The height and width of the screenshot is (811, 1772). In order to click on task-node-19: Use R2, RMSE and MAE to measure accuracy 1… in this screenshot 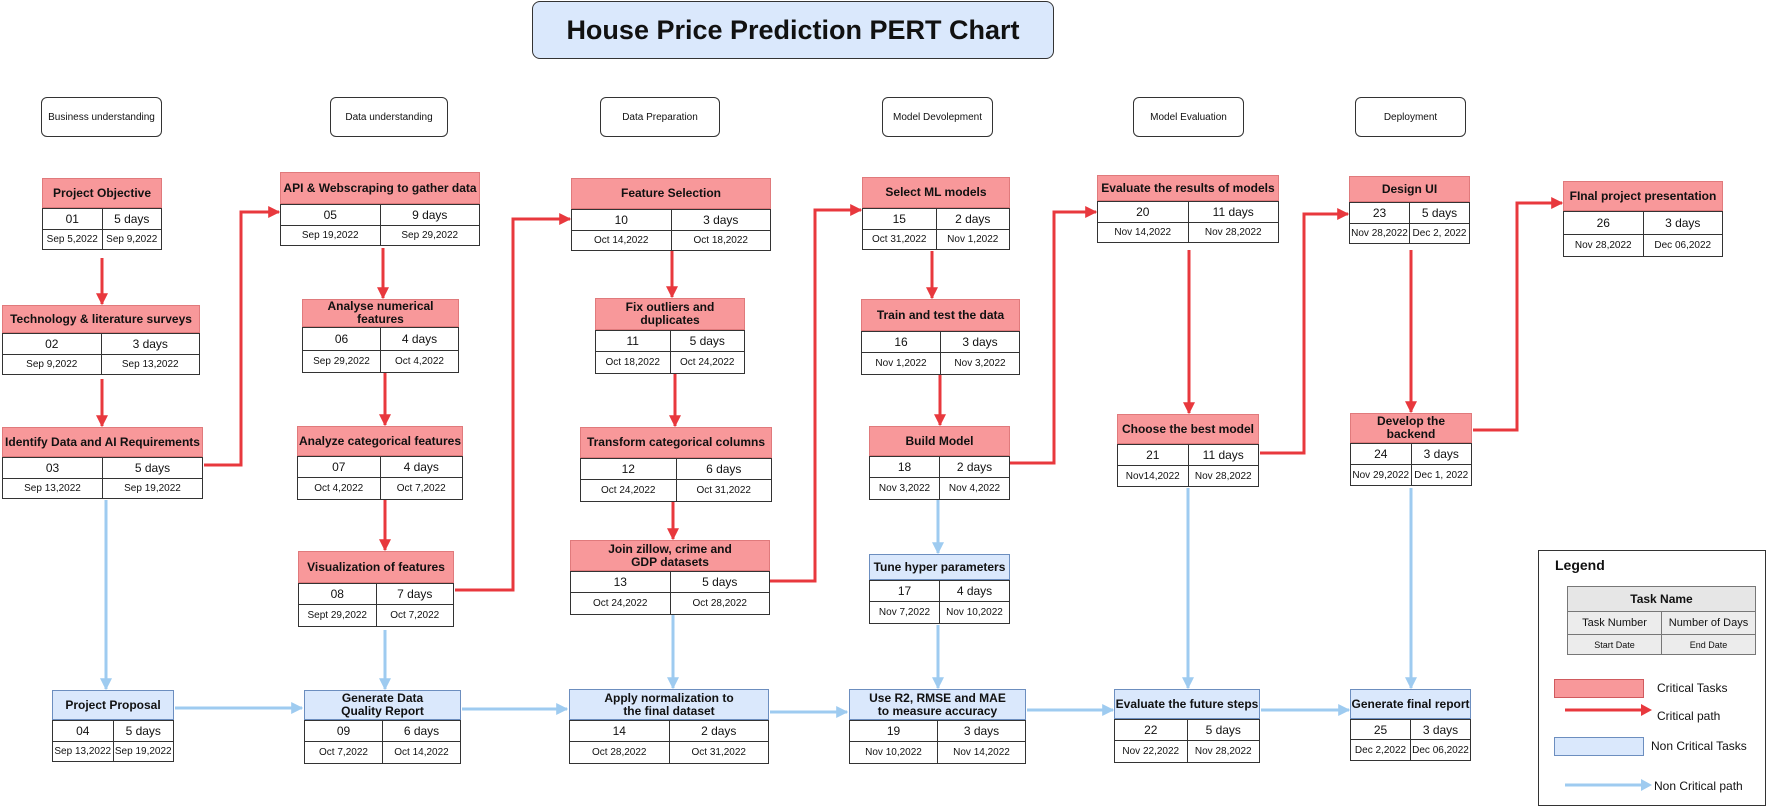, I will do `click(937, 726)`.